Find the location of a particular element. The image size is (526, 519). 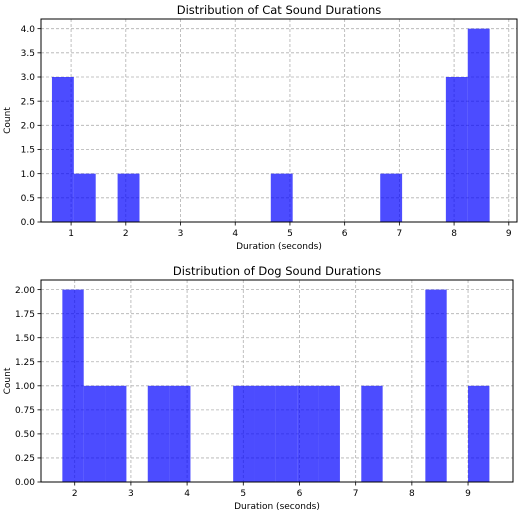

y-tick-label: 2.0 is located at coordinates (28, 127).